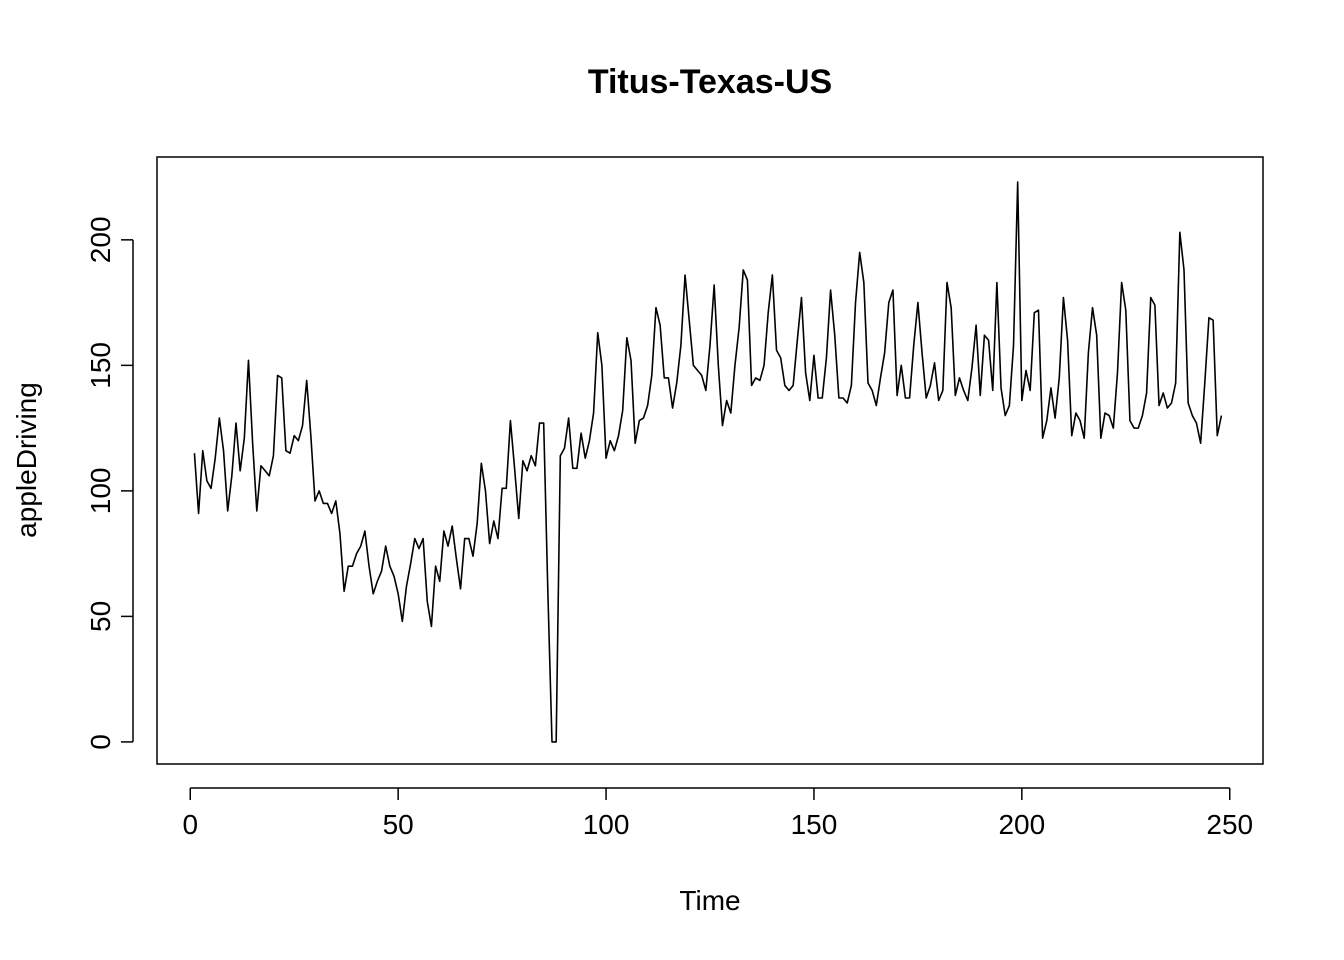 The height and width of the screenshot is (960, 1344). Describe the element at coordinates (100, 616) in the screenshot. I see `y-tick-label: 50` at that location.